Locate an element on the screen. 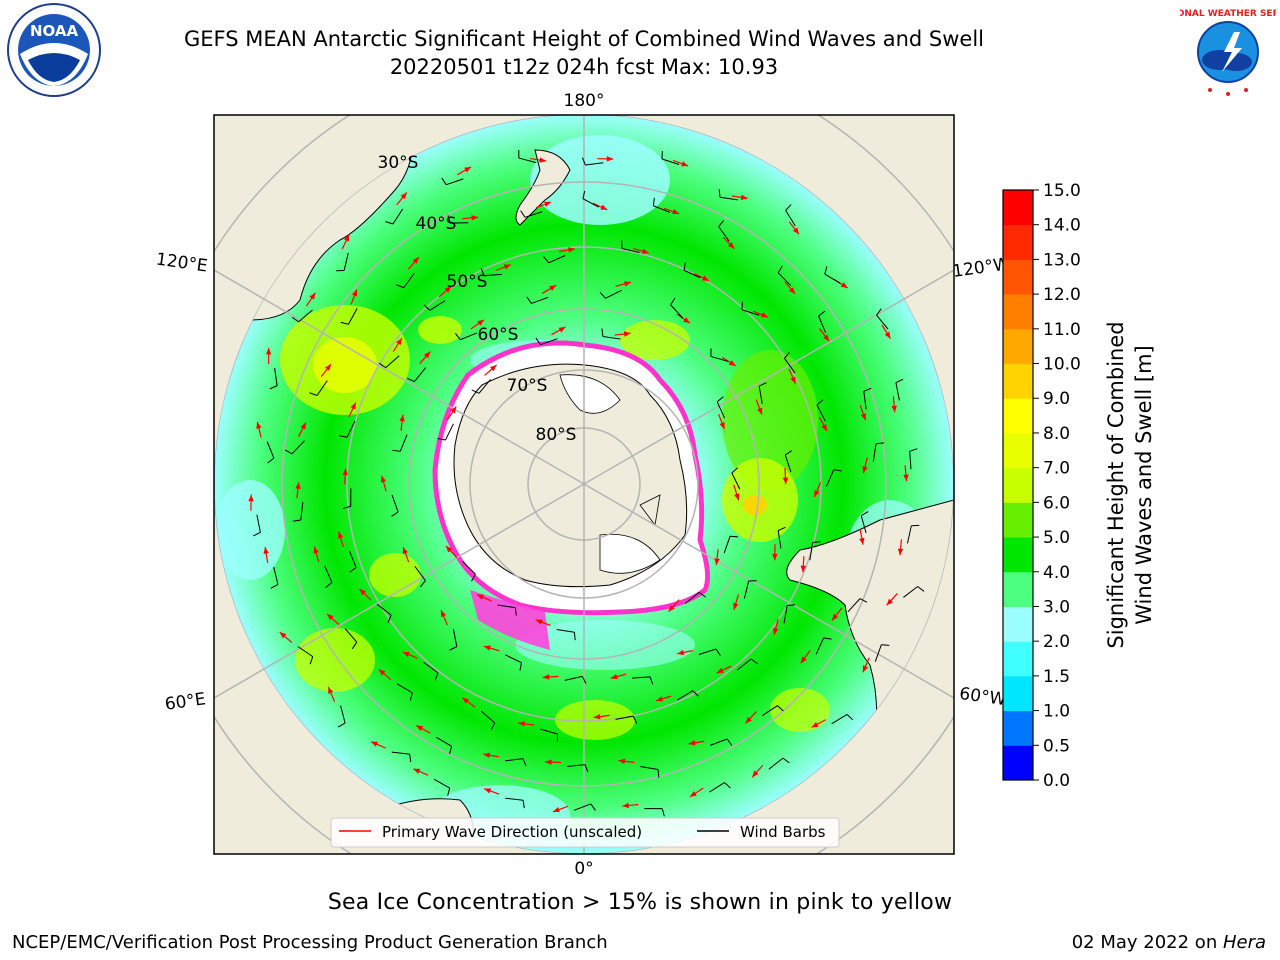  colorbar-tick-label: 4.0 is located at coordinates (1056, 573).